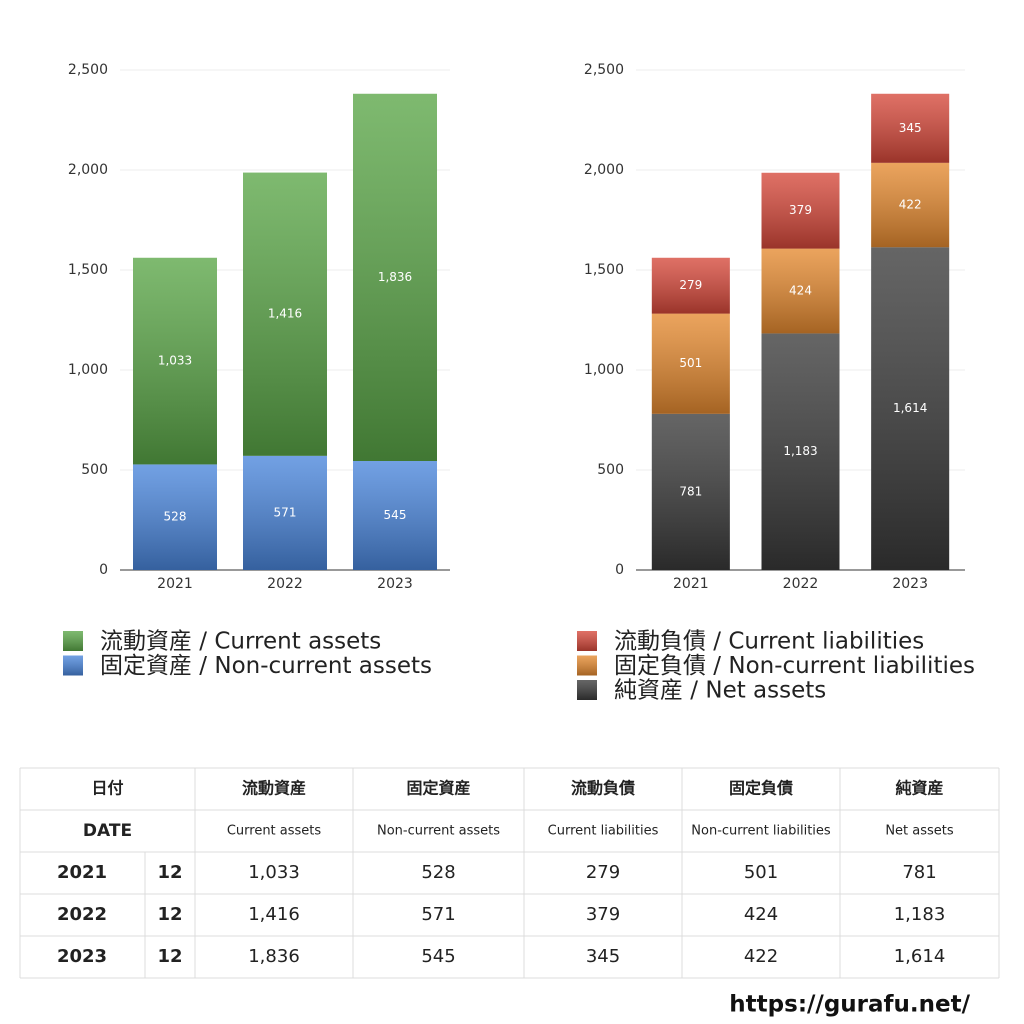 The width and height of the screenshot is (1024, 1024). Describe the element at coordinates (761, 914) in the screenshot. I see `table-cell: 424` at that location.